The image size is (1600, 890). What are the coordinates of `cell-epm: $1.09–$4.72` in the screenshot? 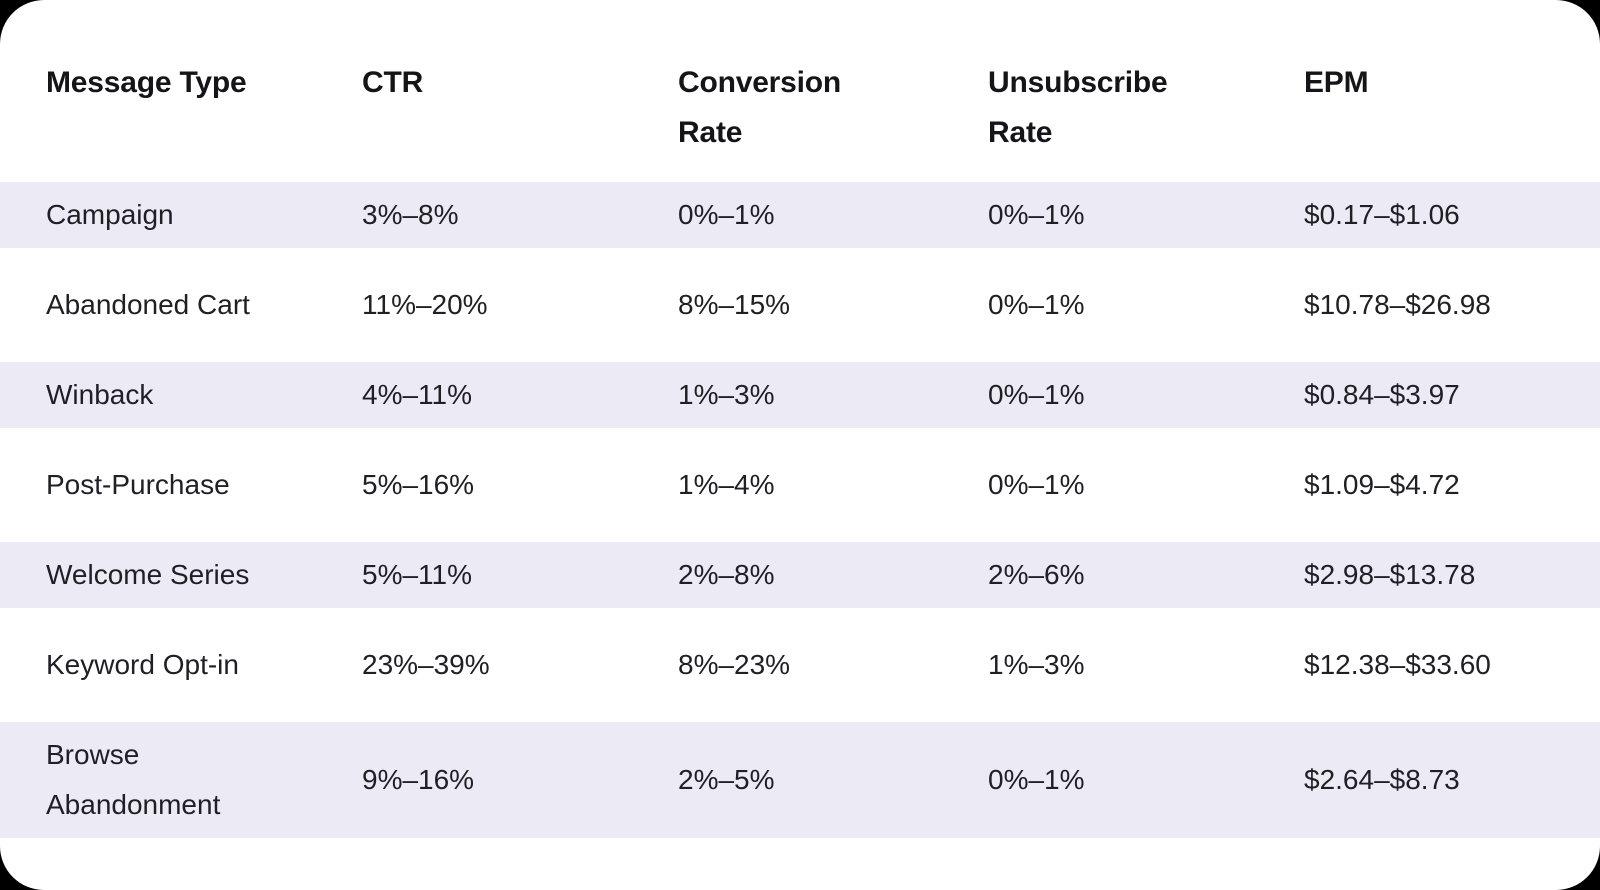 It's located at (1382, 484).